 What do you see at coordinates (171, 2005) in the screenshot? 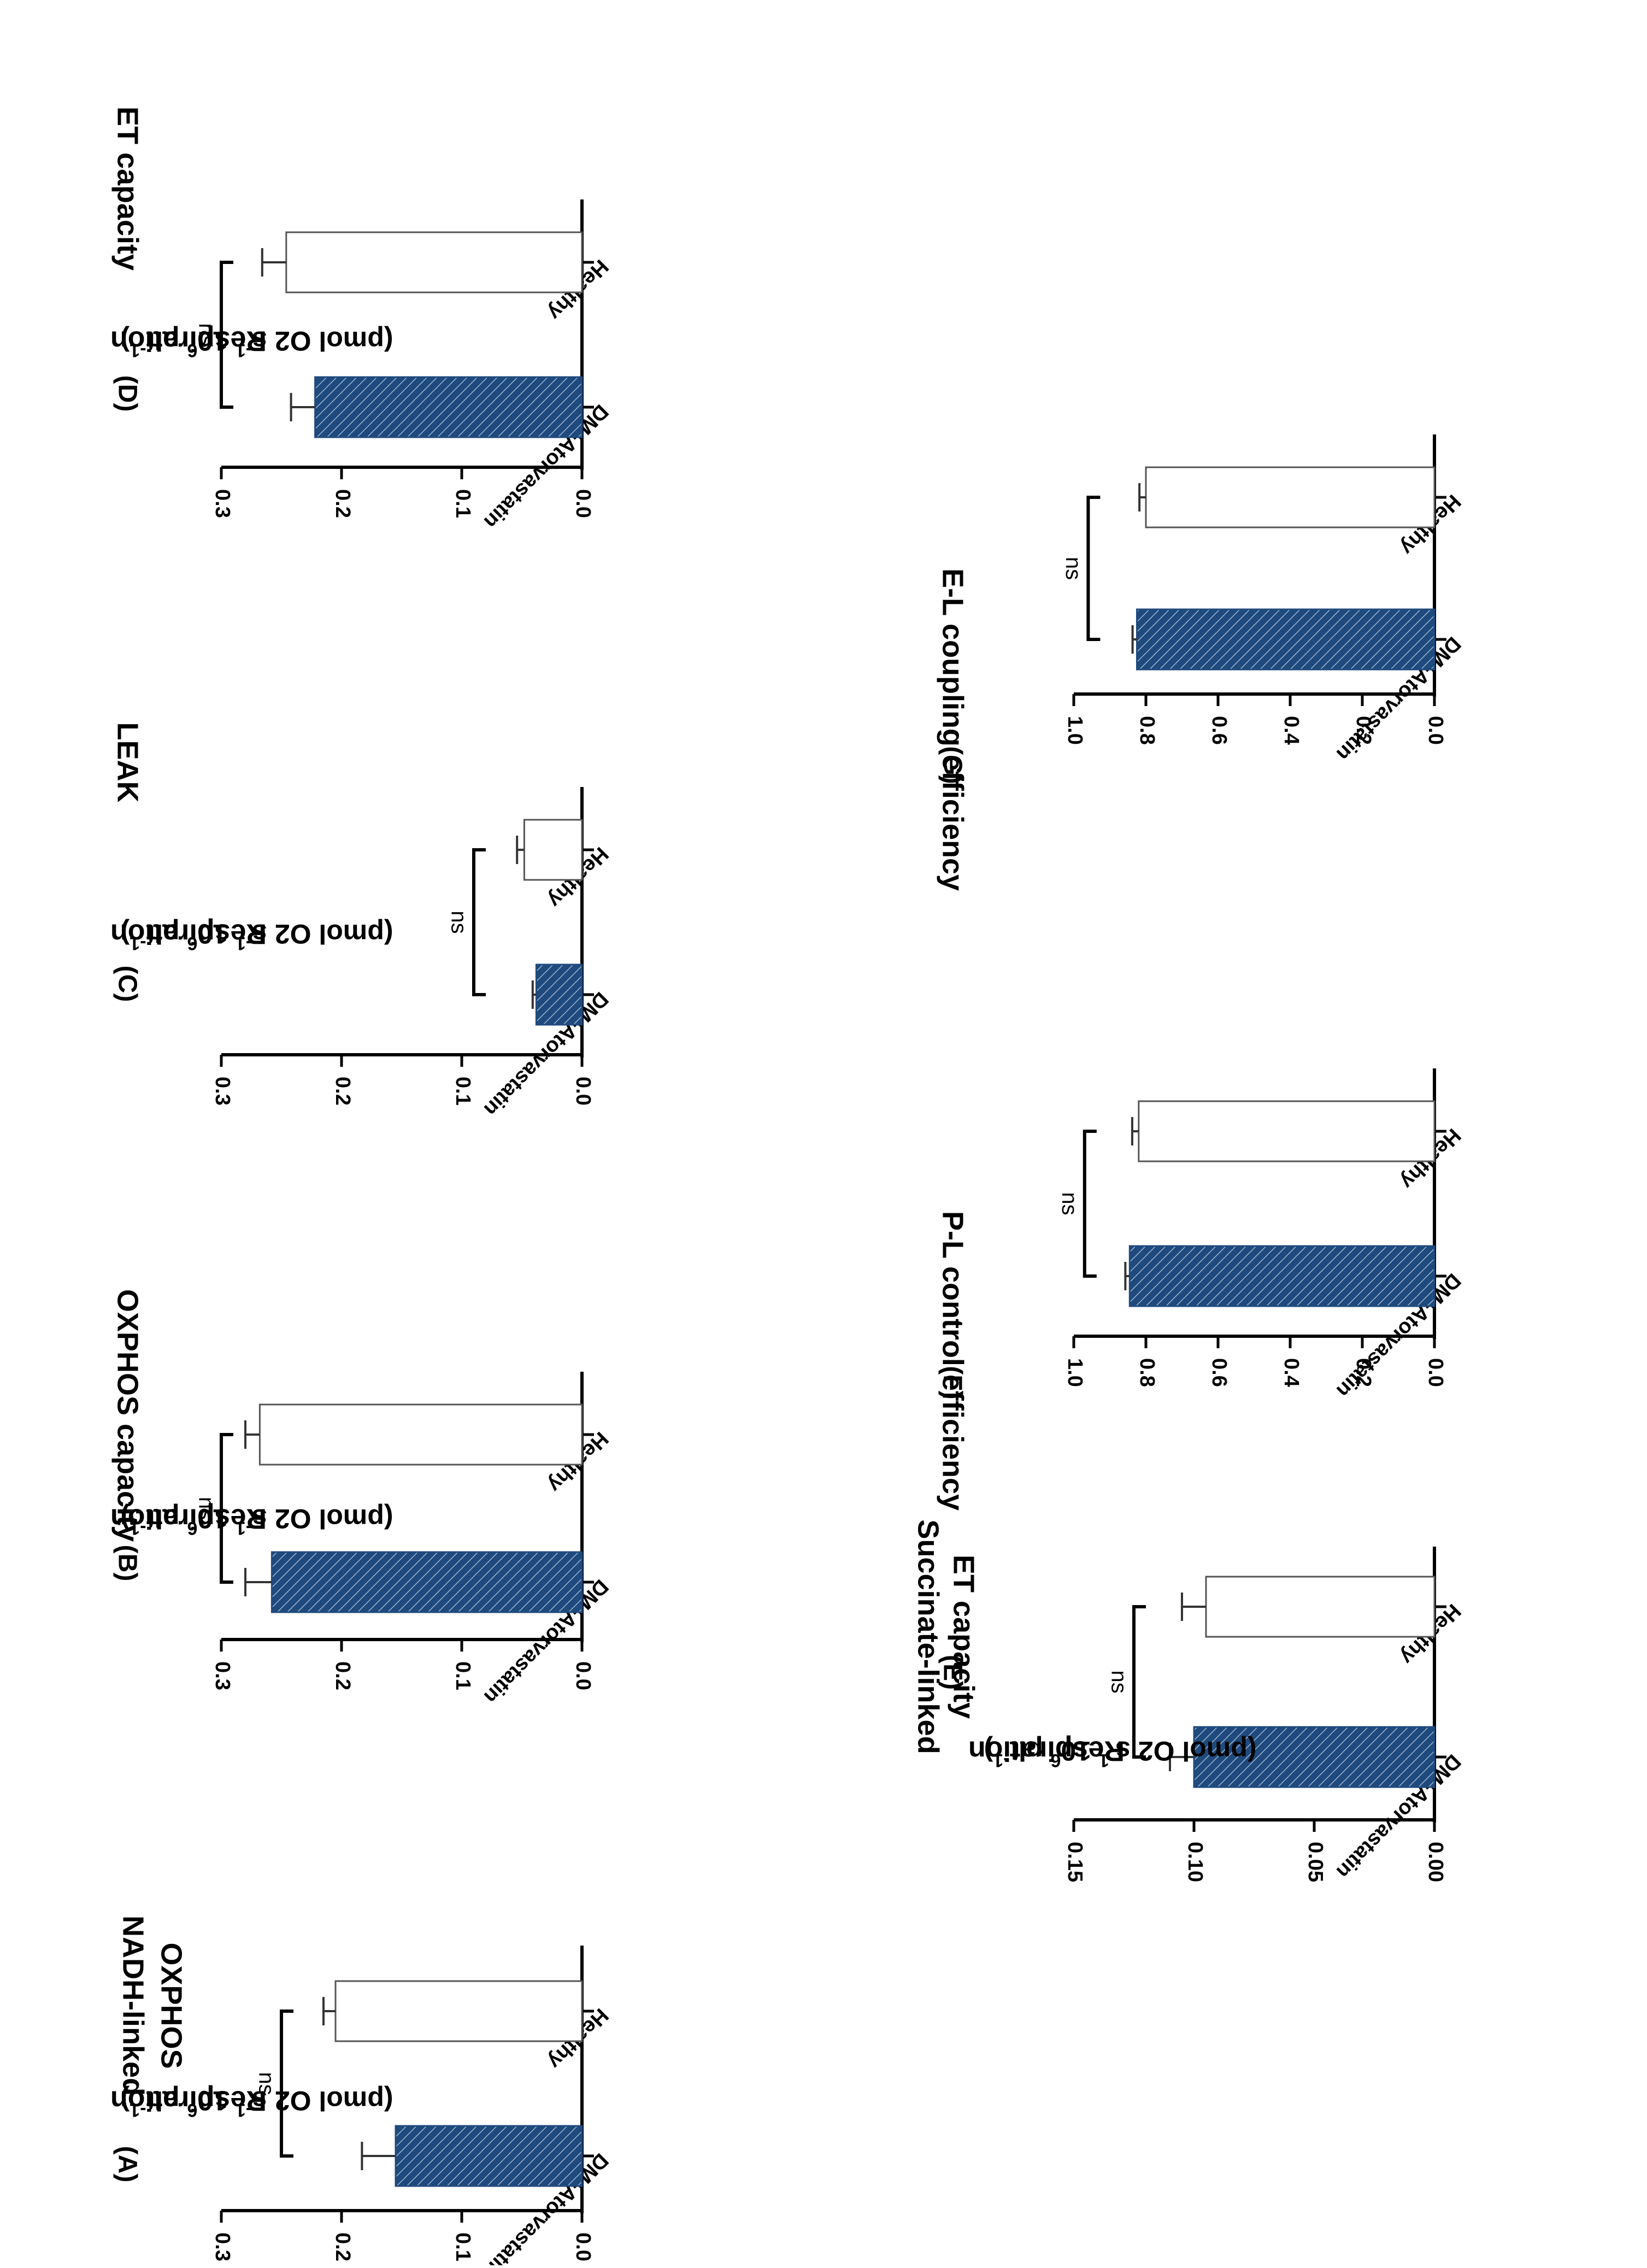
I see `chart-title: OXPHOS` at bounding box center [171, 2005].